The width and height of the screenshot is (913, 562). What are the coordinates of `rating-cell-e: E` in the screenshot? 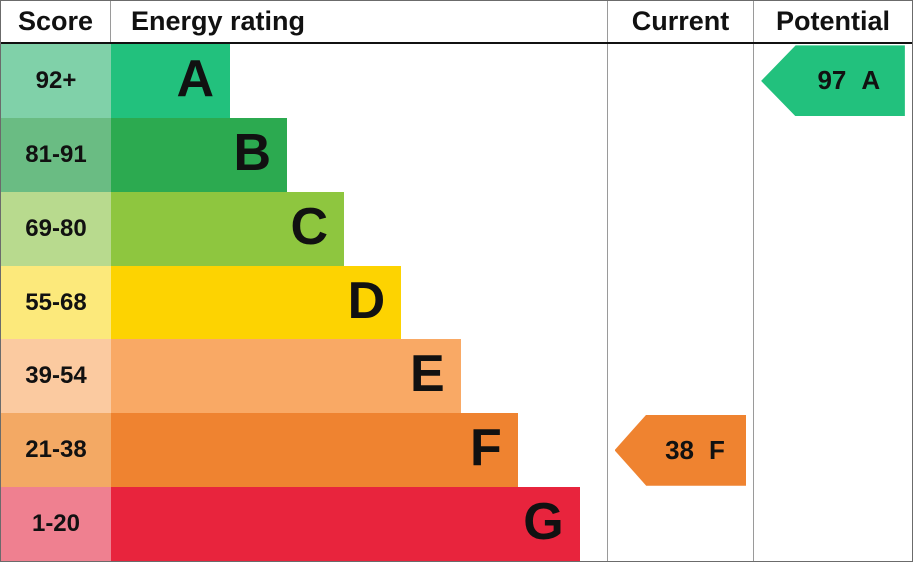 It's located at (359, 376).